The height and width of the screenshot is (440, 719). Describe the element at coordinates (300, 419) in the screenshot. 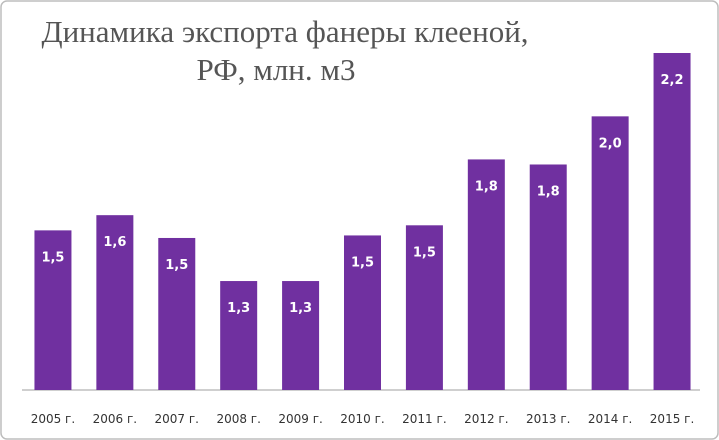

I see `x-tick-label: 2009 г.` at that location.